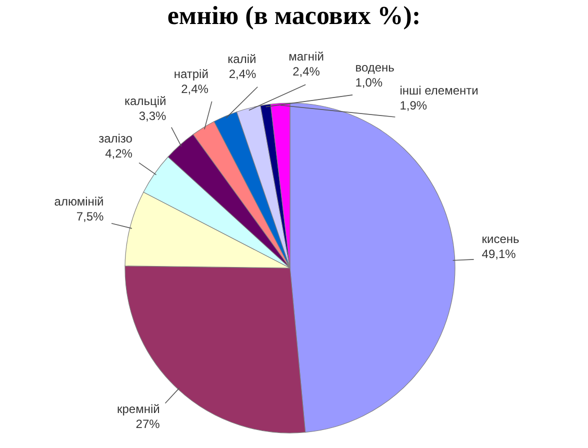 This screenshot has height=448, width=588. Describe the element at coordinates (191, 74) in the screenshot. I see `slice-label: натрій` at that location.